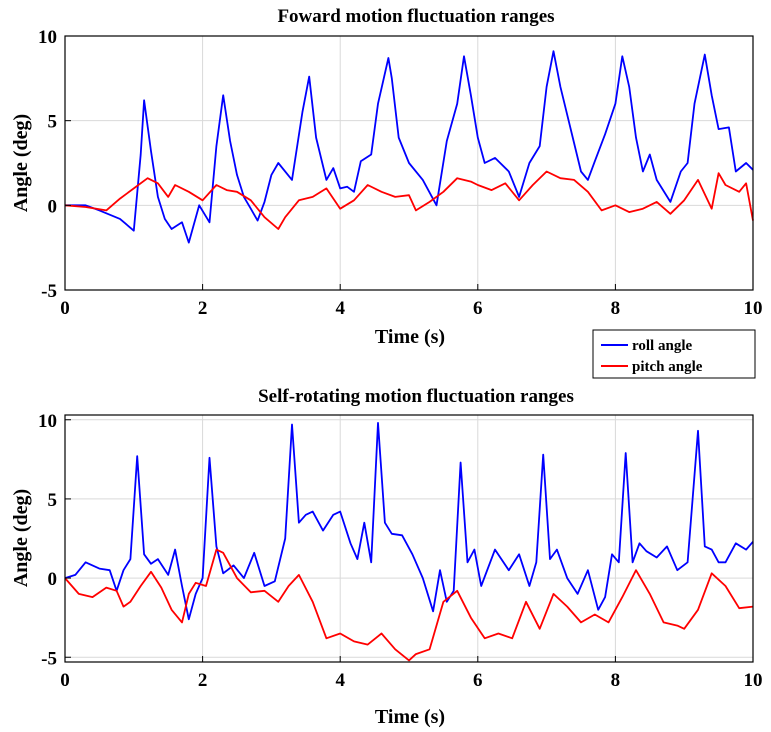 The height and width of the screenshot is (732, 771). I want to click on chart-title: Foward motion fluctuation ranges, so click(415, 16).